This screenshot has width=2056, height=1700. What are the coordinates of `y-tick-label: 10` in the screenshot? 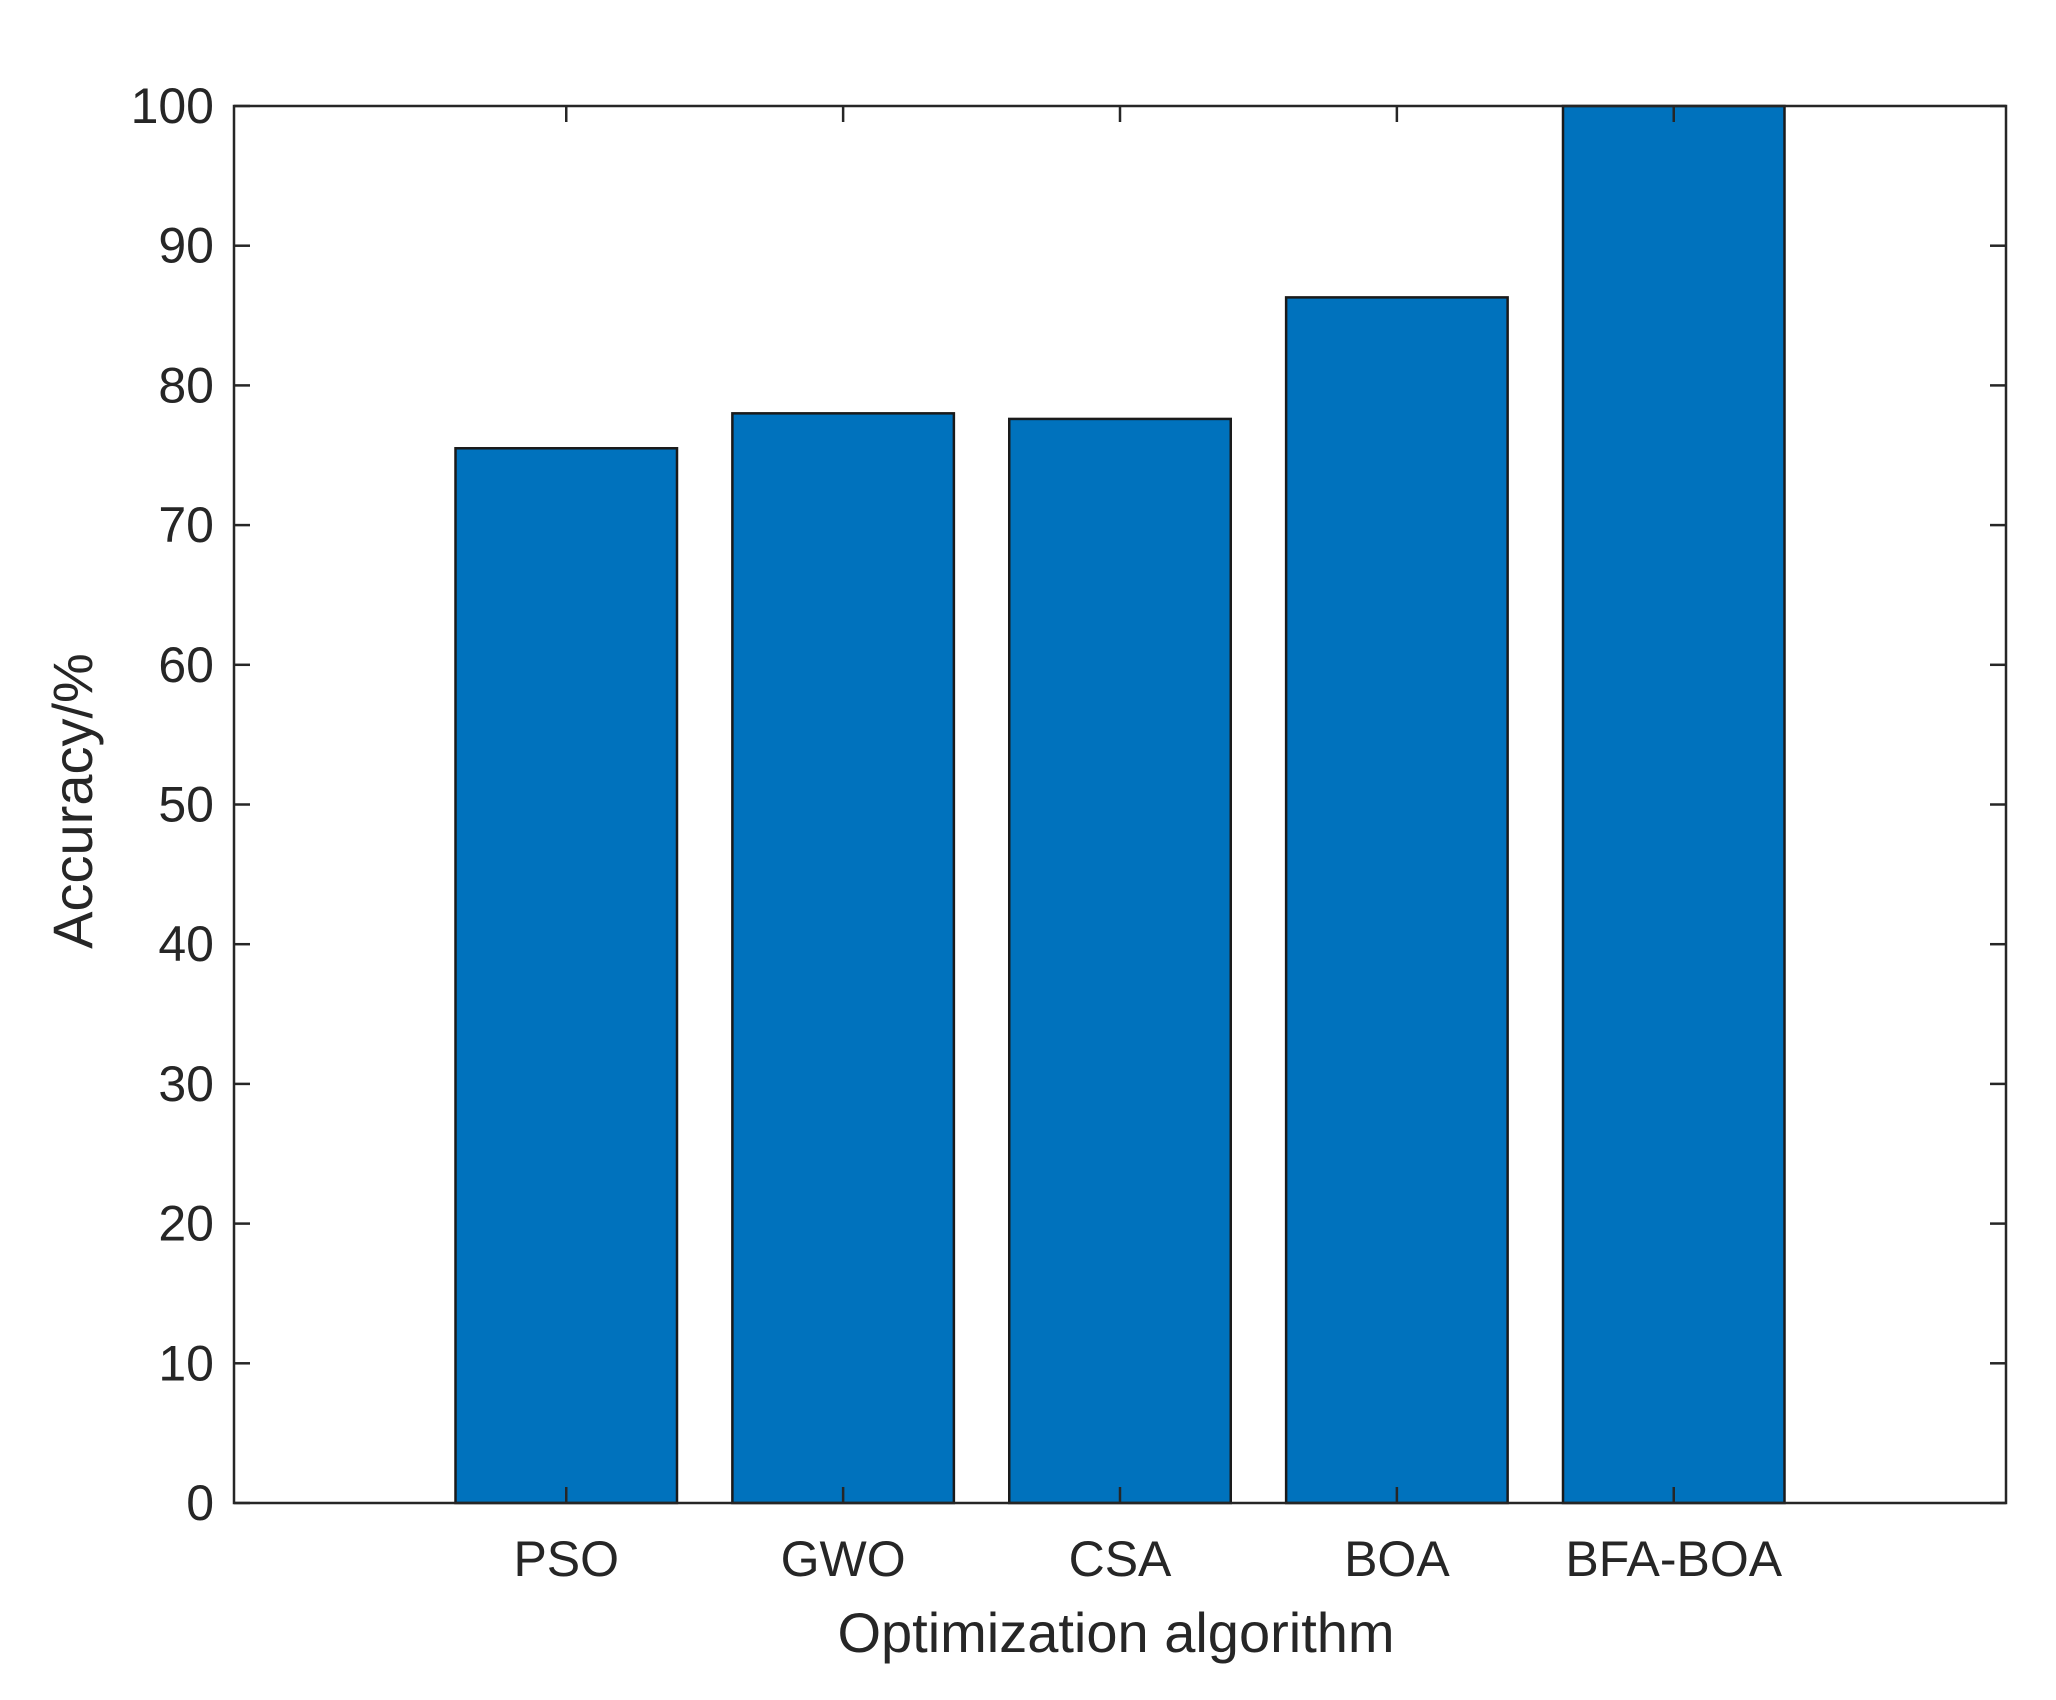 It's located at (186, 1363).